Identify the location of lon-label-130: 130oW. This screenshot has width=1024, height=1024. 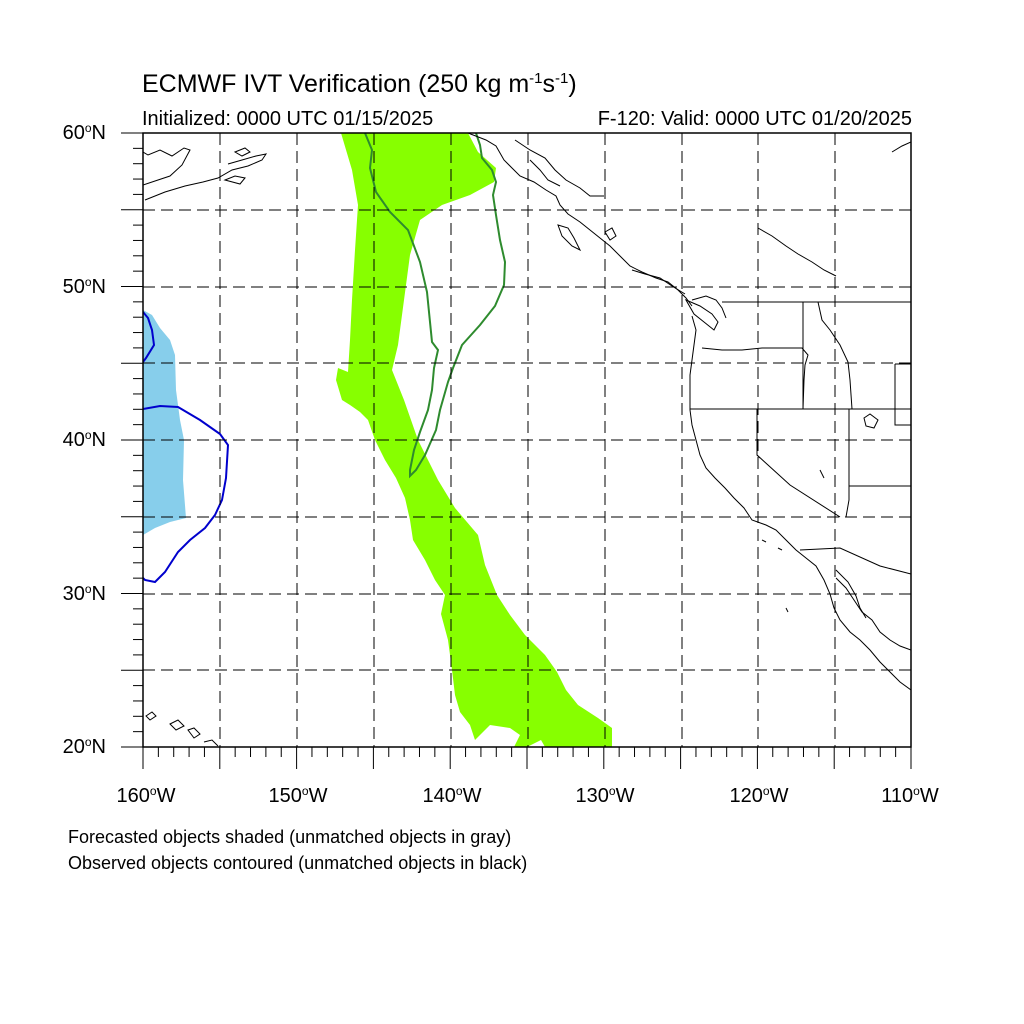
(605, 795).